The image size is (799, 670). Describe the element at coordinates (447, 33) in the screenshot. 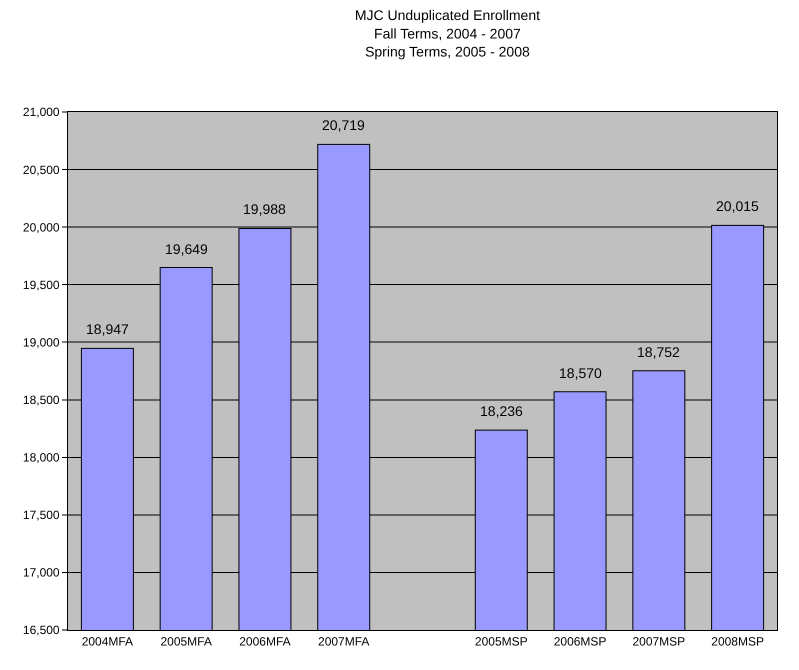

I see `chart-title: MJC Unduplicated Enrollment Fall Terms, 2004 - 2007 Spring Terms, 2005 - 2008` at that location.